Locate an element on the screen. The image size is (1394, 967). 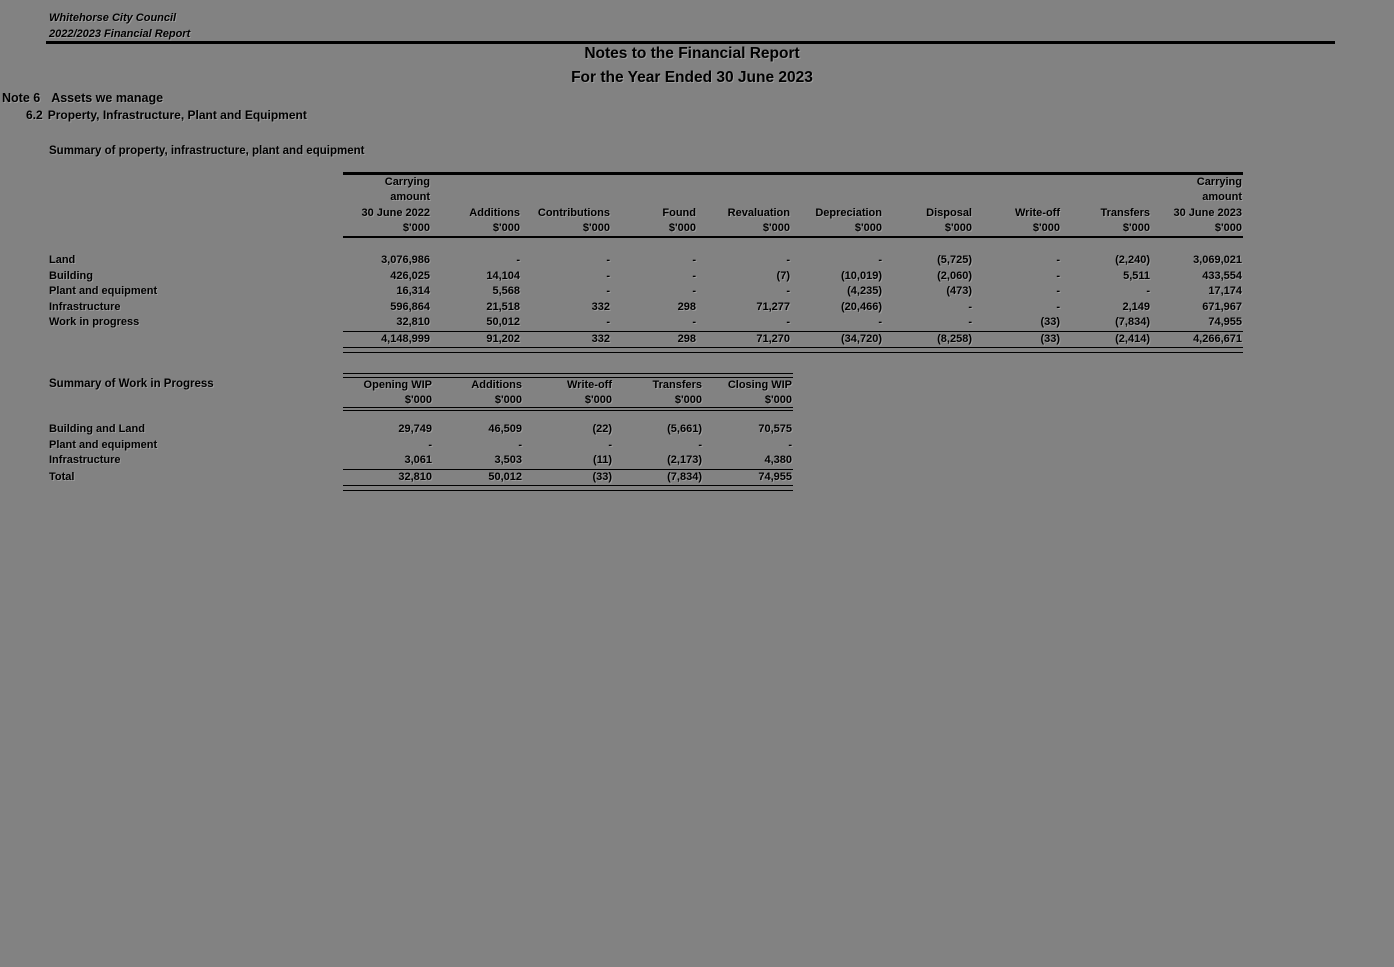
column-header: Transfers $'000 is located at coordinates (658, 393).